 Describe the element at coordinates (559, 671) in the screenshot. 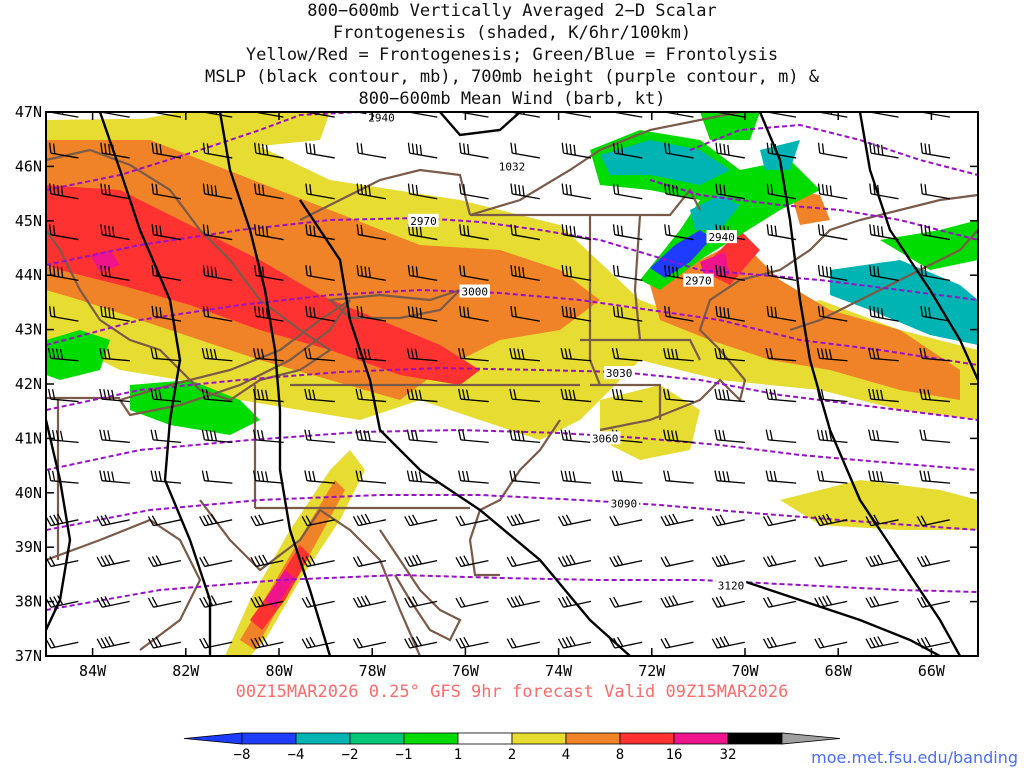

I see `lon-tick-label: 74W` at that location.